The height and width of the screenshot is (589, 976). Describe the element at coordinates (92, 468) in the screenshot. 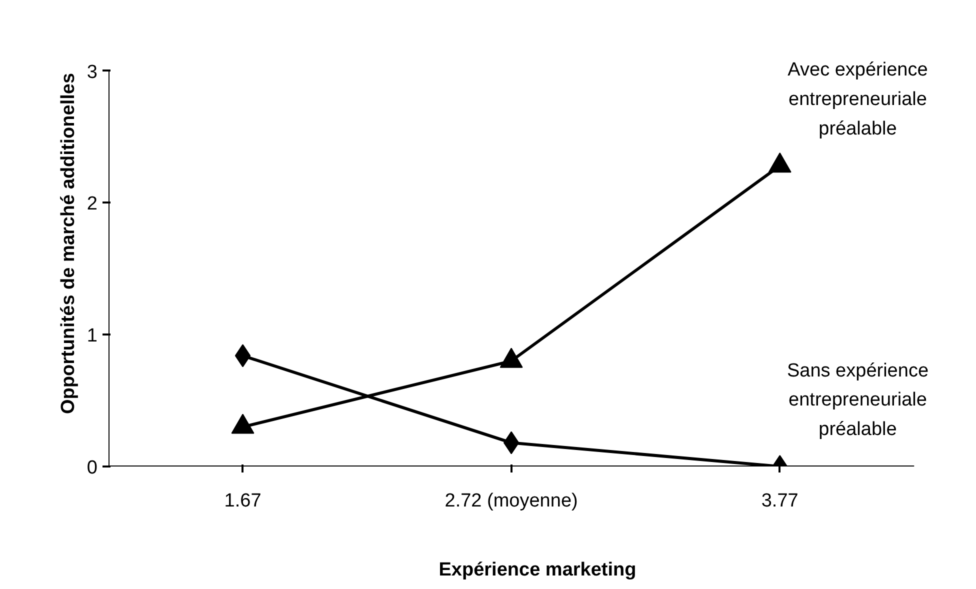

I see `y-tick-label: 0` at that location.